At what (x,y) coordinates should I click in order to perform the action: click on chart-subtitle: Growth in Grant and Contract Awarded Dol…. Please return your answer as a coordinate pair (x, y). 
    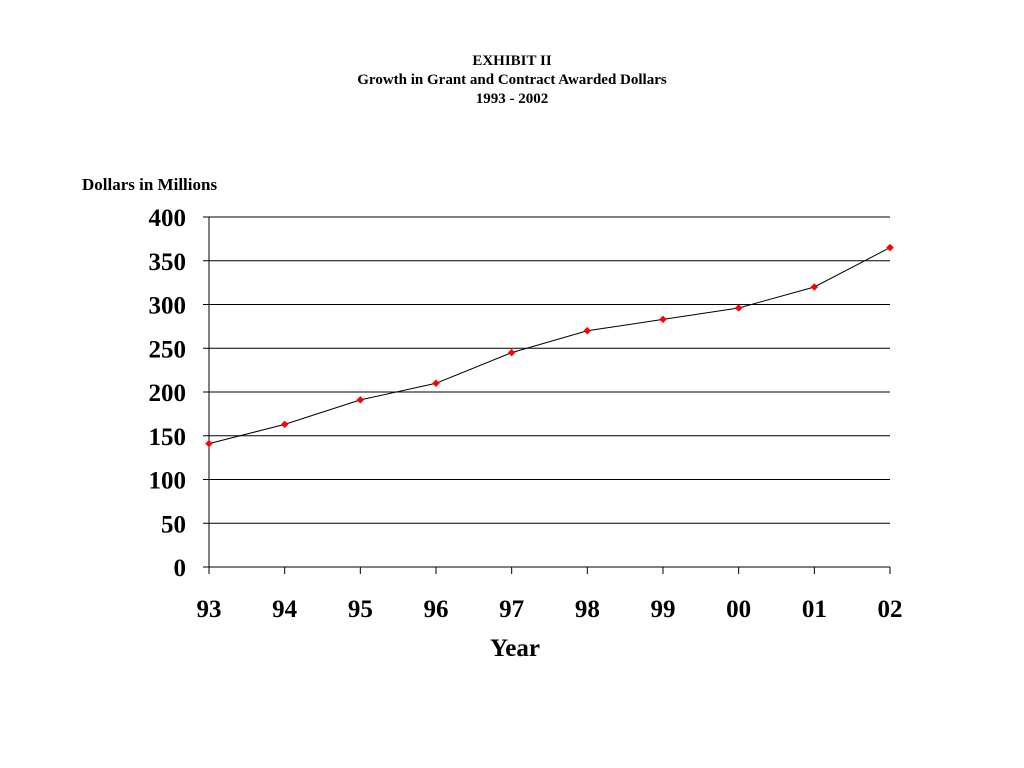
    Looking at the image, I should click on (512, 80).